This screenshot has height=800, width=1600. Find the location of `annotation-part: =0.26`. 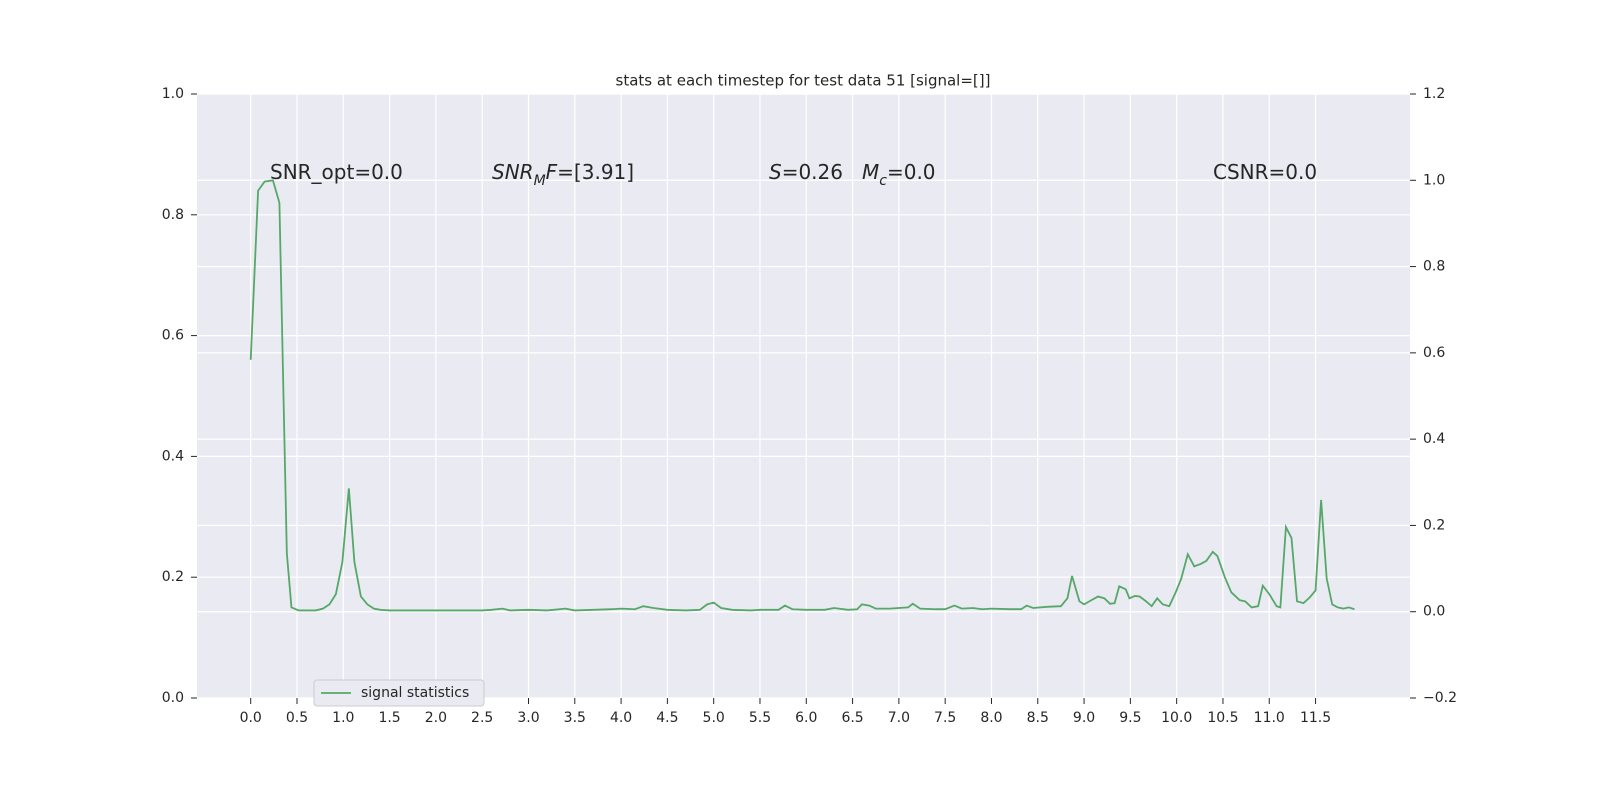

annotation-part: =0.26 is located at coordinates (812, 172).